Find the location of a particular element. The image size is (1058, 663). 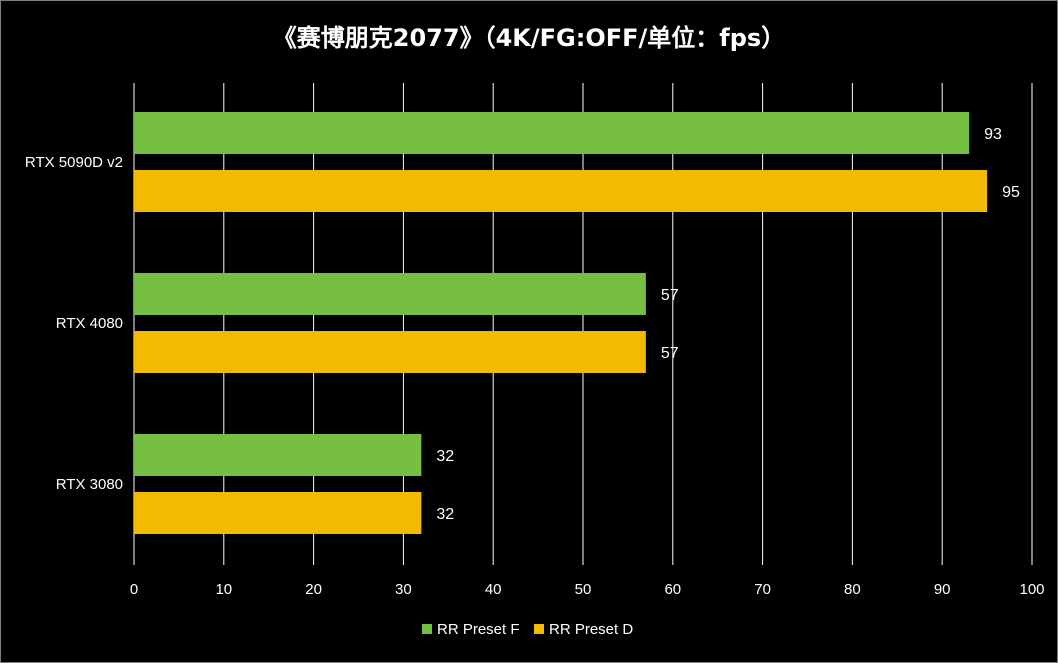

x-tick-label: 40 is located at coordinates (493, 589).